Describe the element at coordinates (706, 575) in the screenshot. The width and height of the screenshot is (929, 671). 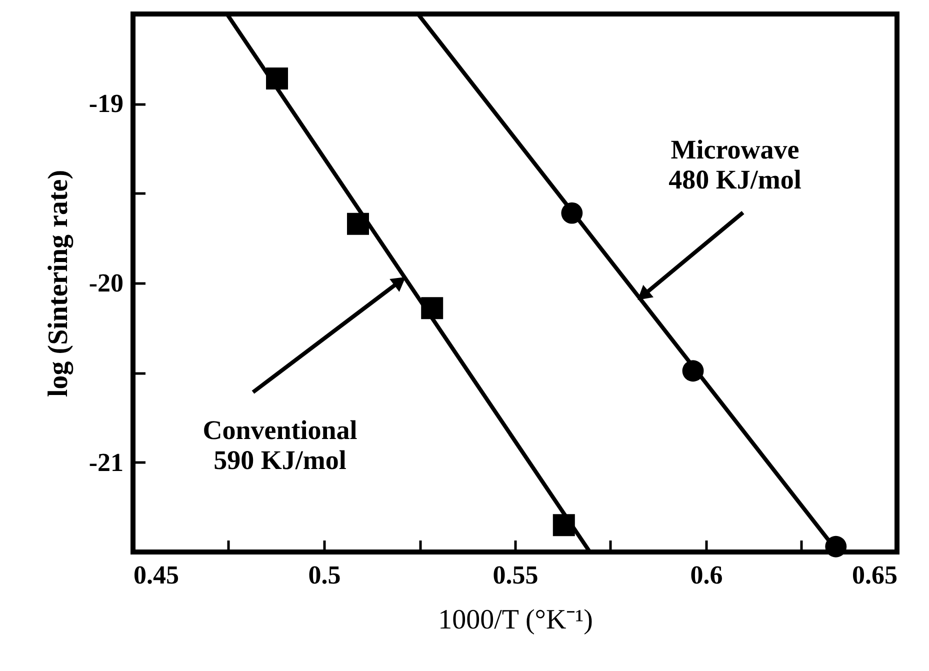
I see `x-tick-label: 0.6` at that location.